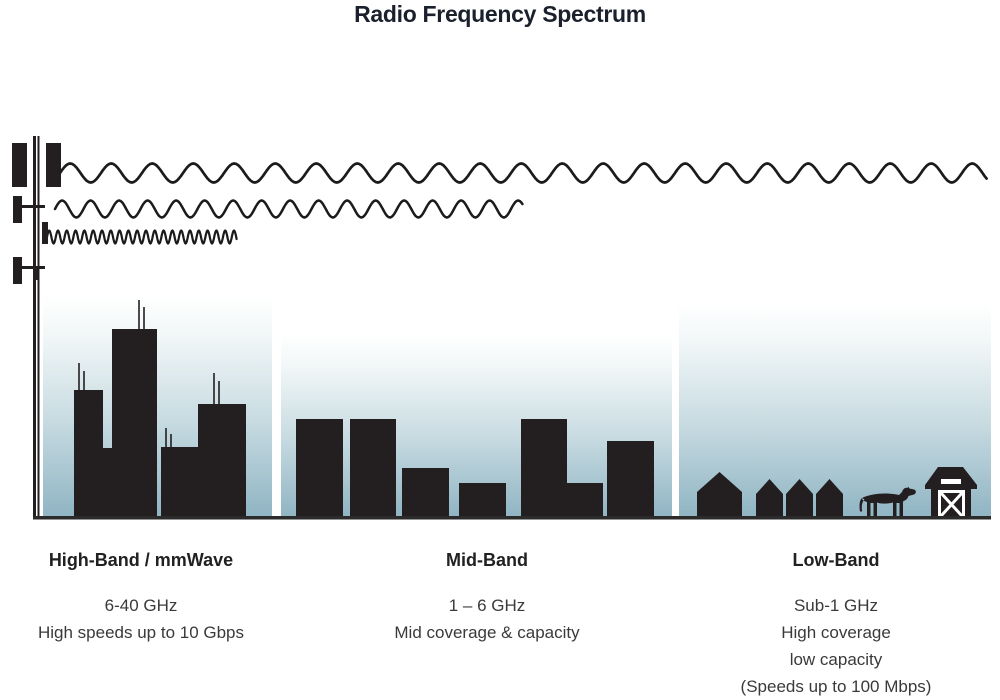 The image size is (1000, 700). Describe the element at coordinates (836, 605) in the screenshot. I see `band-detail-line: Sub-1 GHz` at that location.